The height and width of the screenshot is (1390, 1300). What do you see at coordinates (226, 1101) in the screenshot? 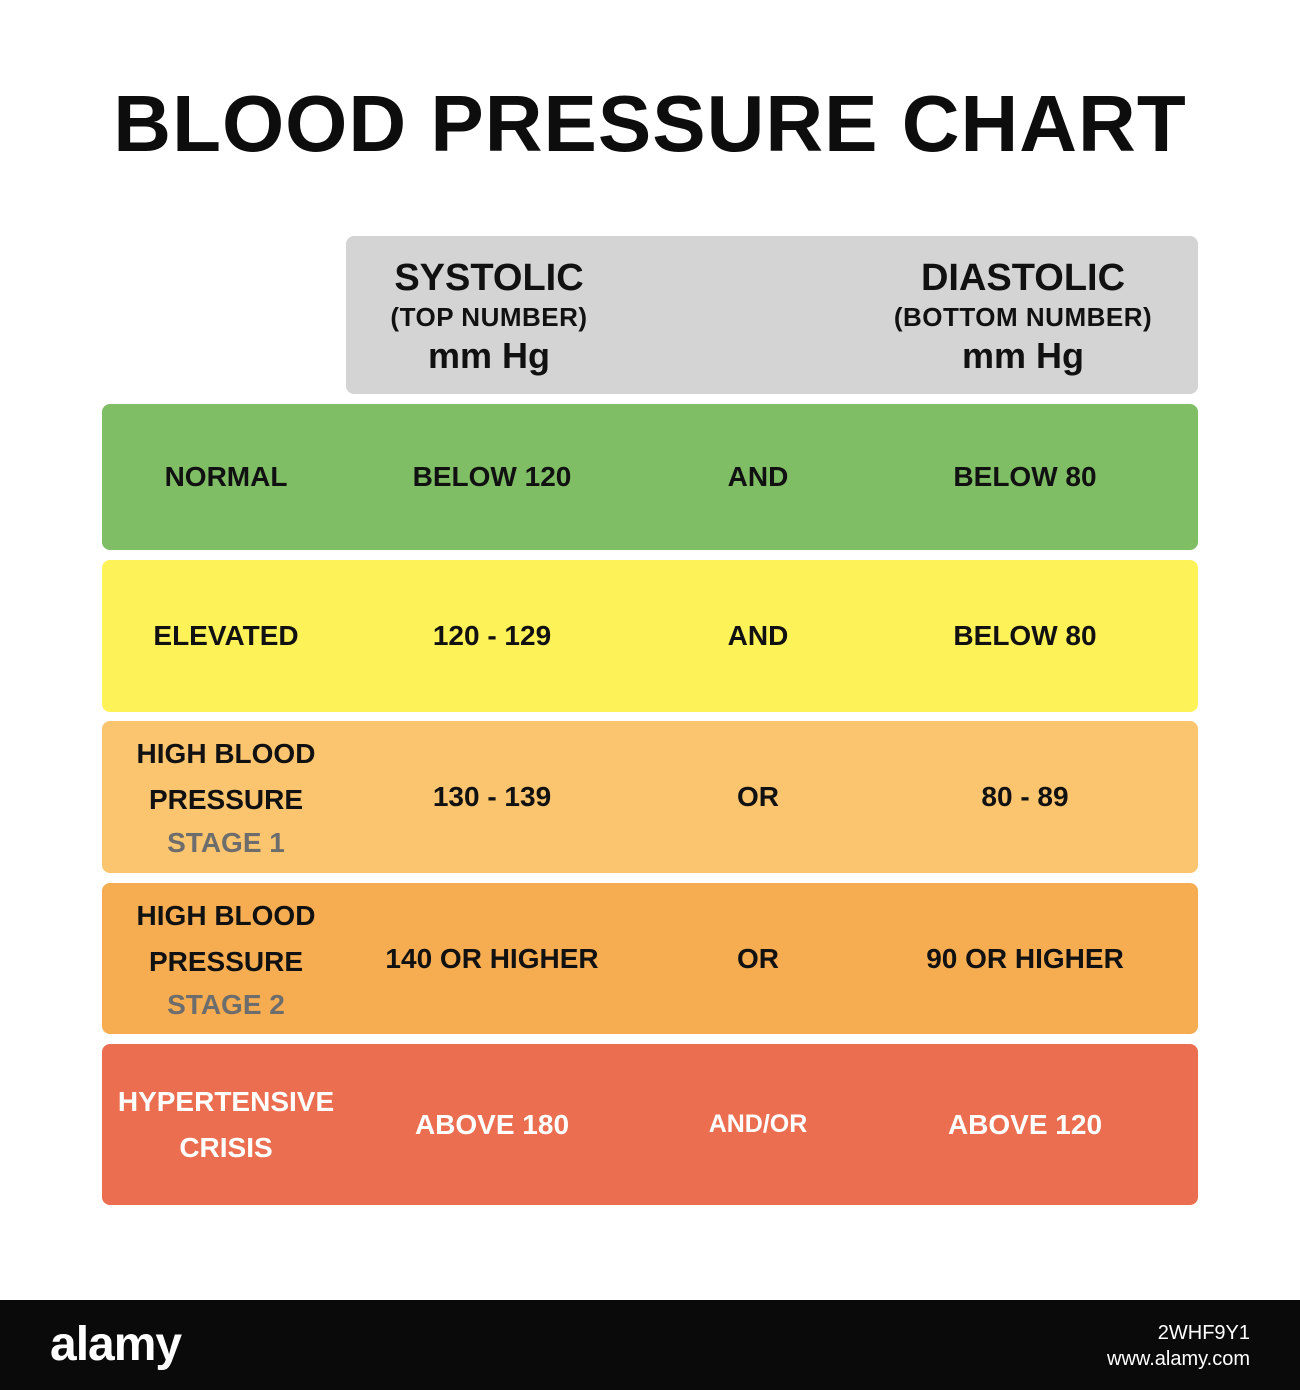
I see `category-label-line-1: HYPERTENSIVE` at bounding box center [226, 1101].